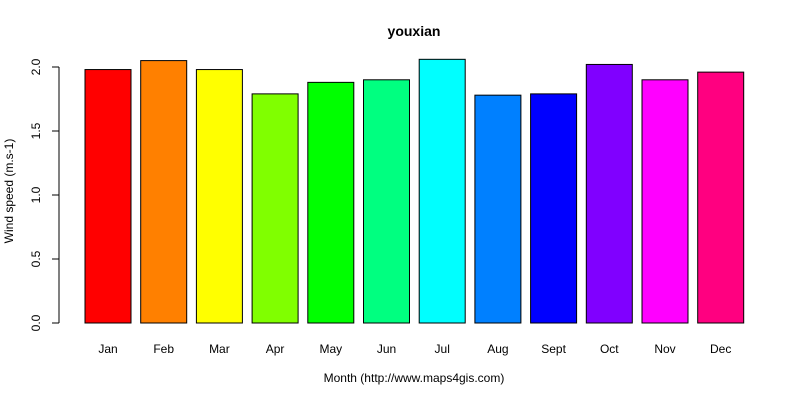 Image resolution: width=800 pixels, height=400 pixels. I want to click on y-axis: 0.0 0.5 1.0 1.5 2.0, so click(44, 194).